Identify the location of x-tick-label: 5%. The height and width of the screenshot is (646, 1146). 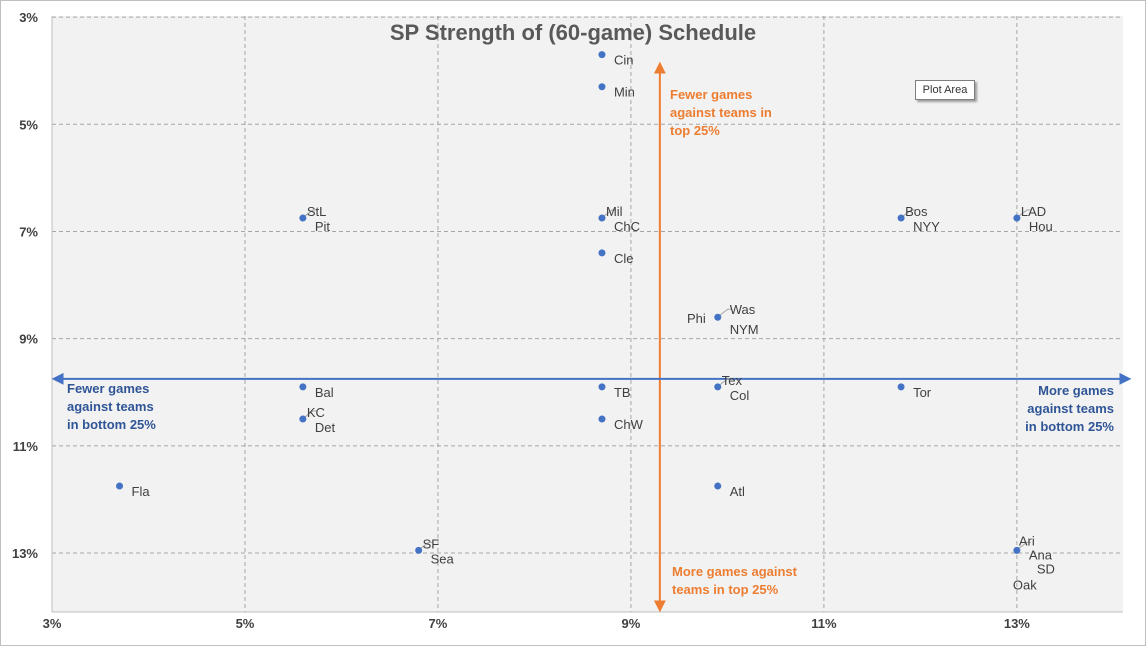
(245, 623).